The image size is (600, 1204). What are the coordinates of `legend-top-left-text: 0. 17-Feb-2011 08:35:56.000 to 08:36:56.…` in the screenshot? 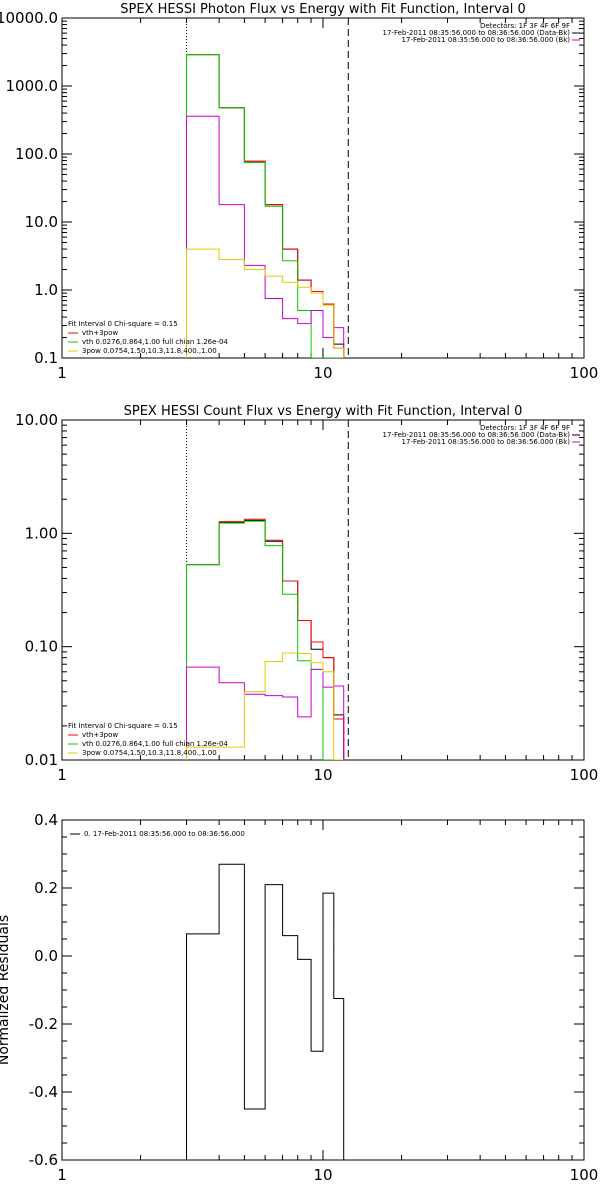 It's located at (164, 834).